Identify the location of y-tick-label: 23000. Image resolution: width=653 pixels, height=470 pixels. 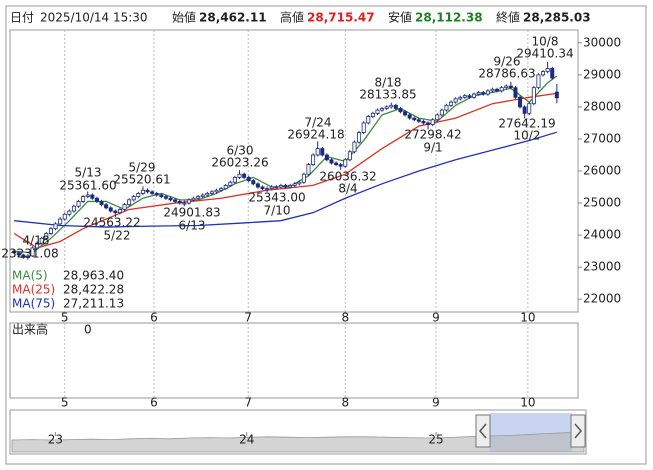
(602, 267).